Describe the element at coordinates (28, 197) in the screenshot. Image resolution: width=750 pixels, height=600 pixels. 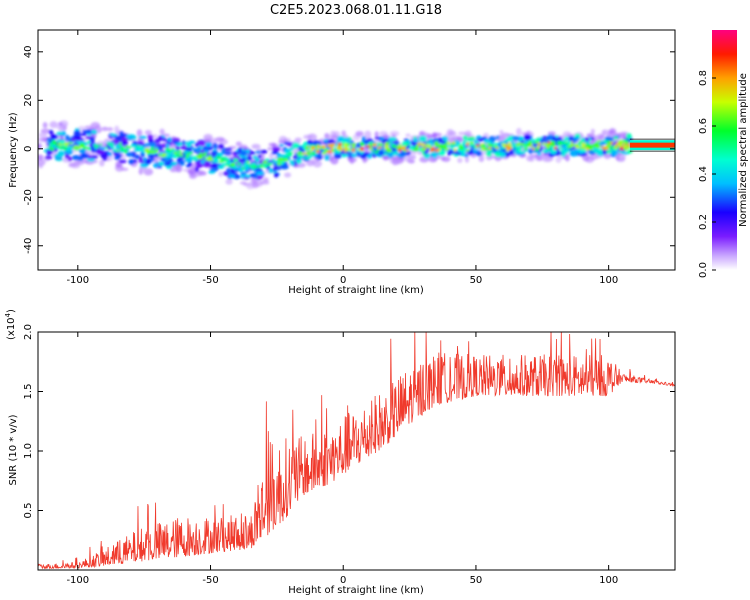
I see `spectrogram-y-tick-label: -20` at that location.